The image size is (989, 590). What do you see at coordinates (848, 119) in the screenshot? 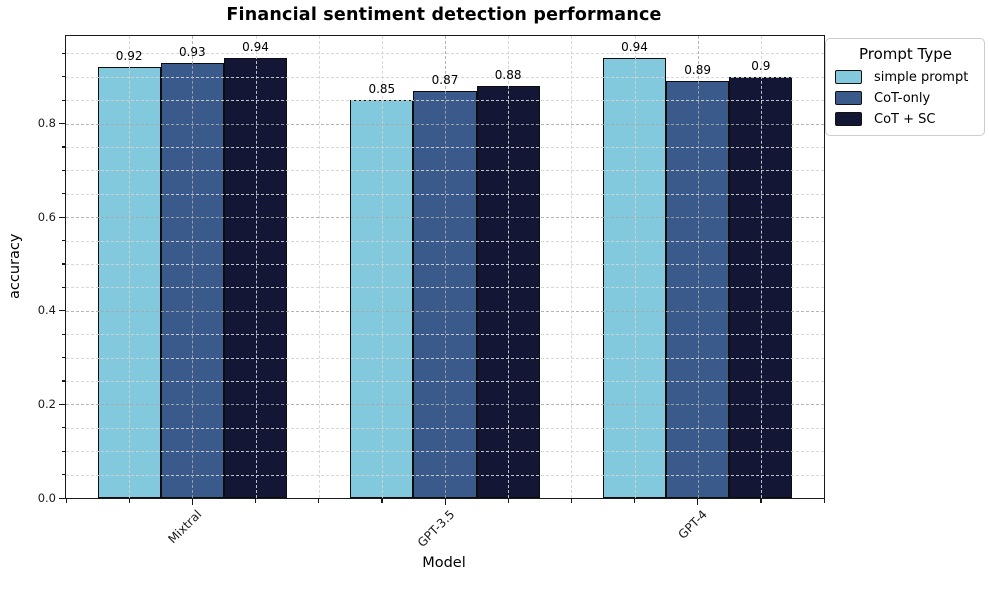
I see `legend-swatch-cot-sc` at bounding box center [848, 119].